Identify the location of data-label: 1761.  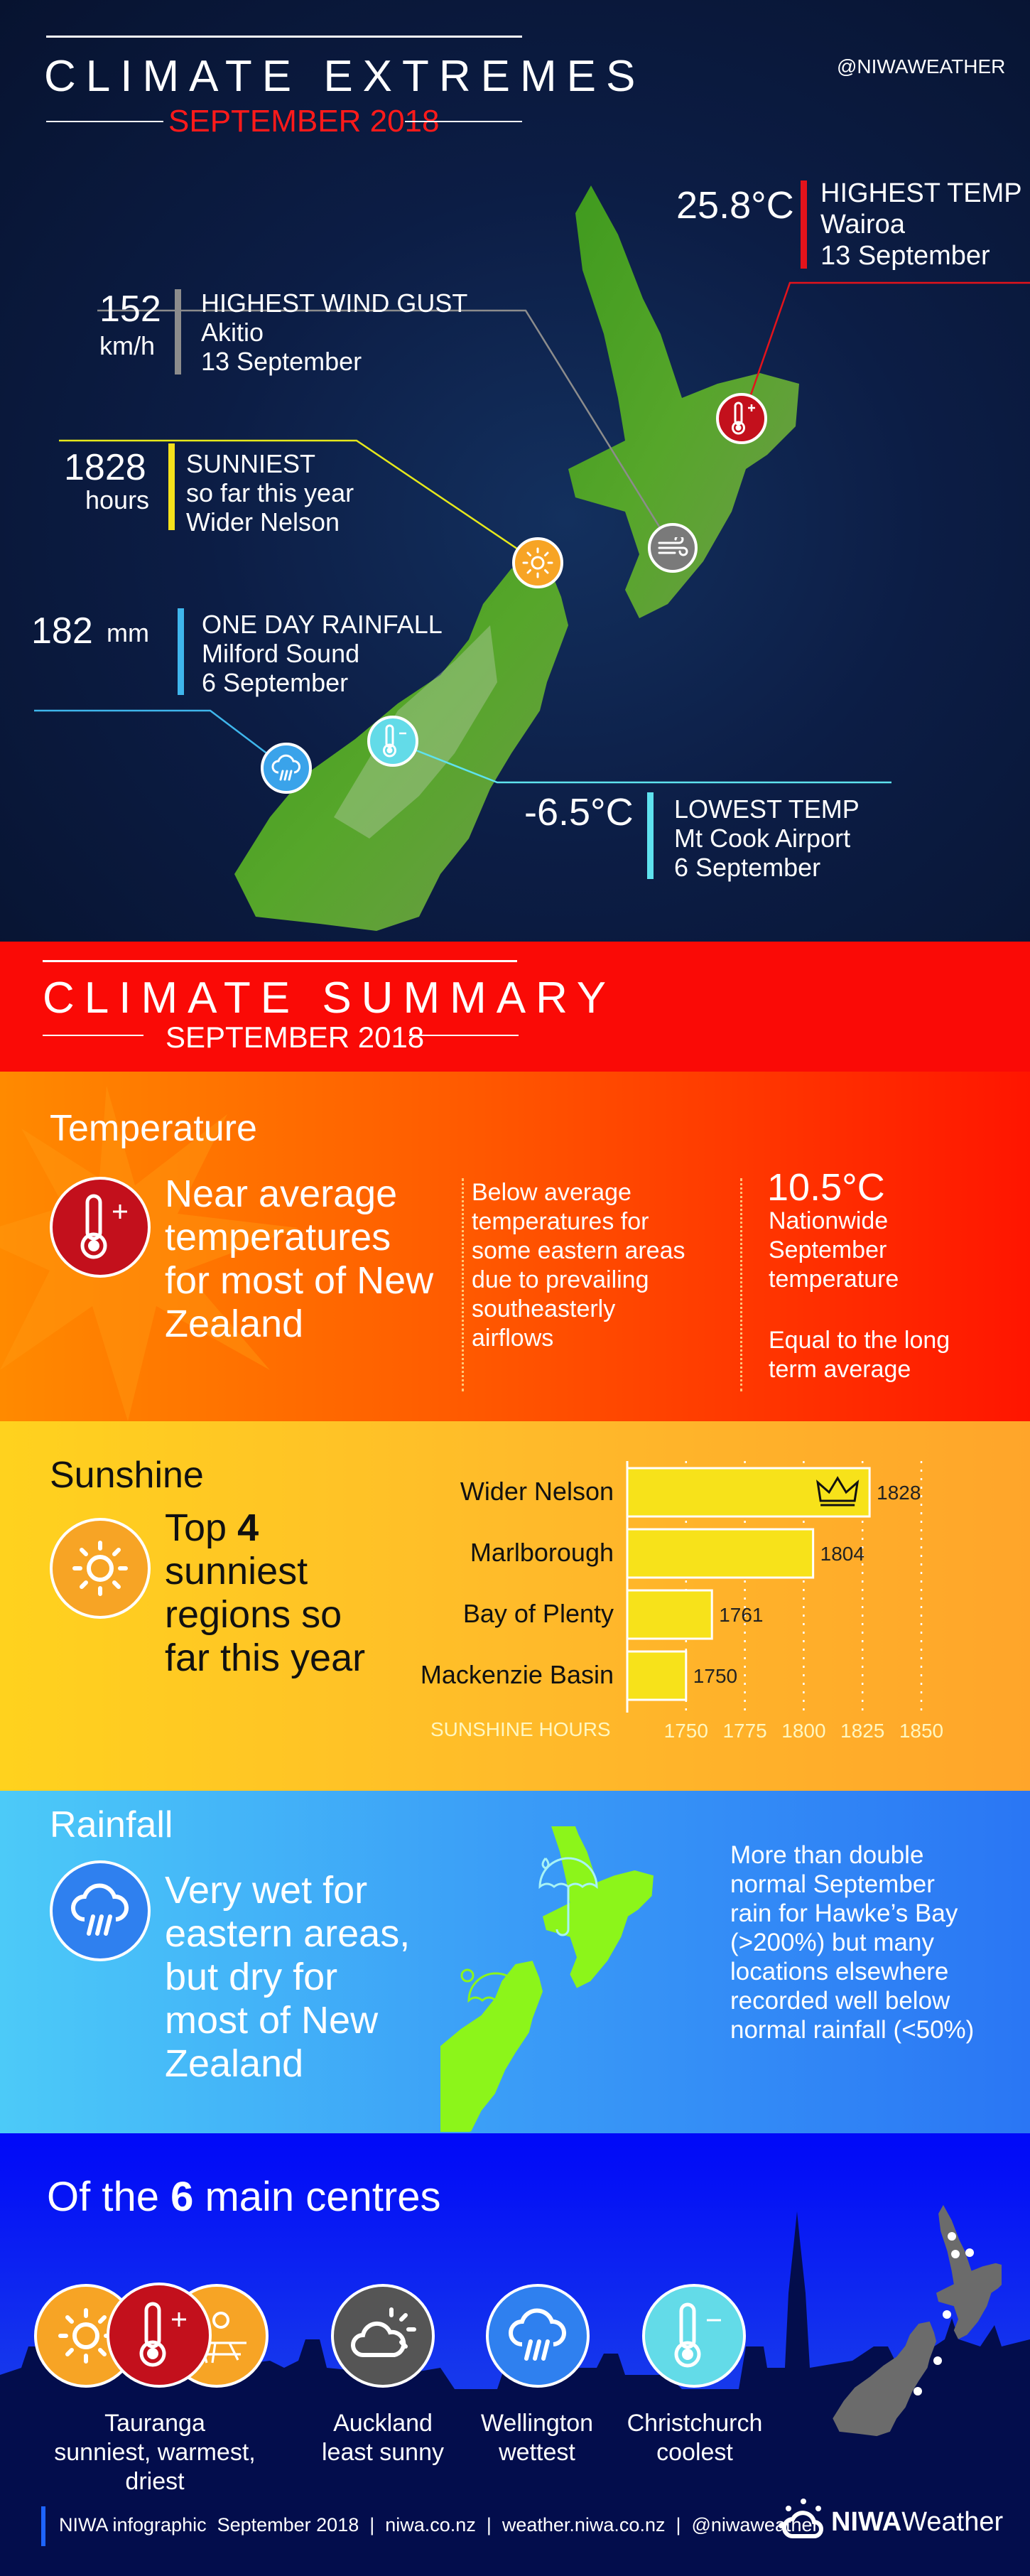
(741, 1615).